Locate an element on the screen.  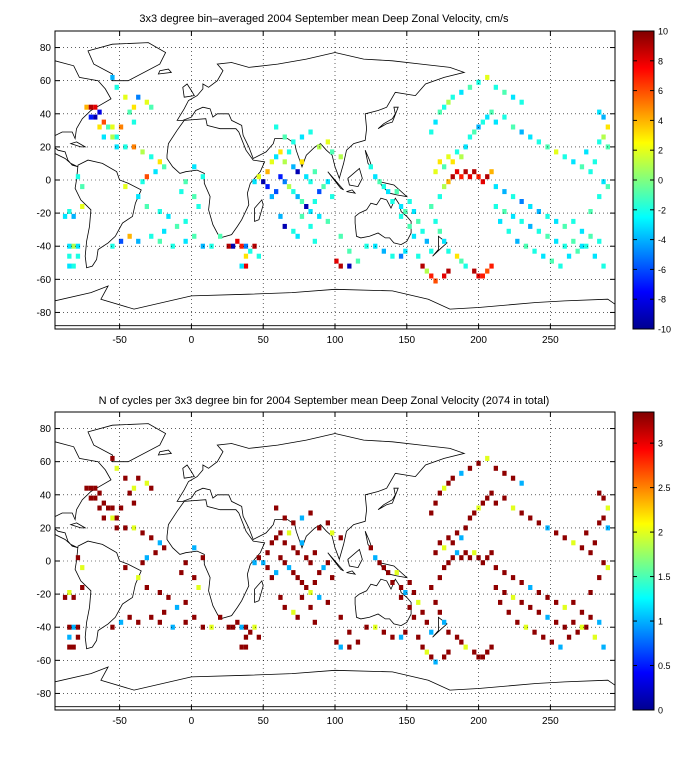
x-tick-label: 100 is located at coordinates (335, 340).